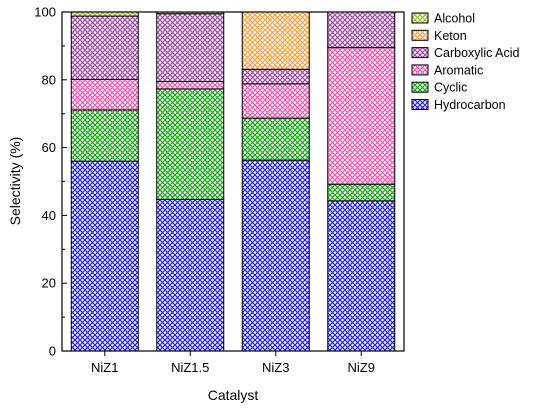 The width and height of the screenshot is (533, 413). Describe the element at coordinates (361, 367) in the screenshot. I see `x-tick-label-niz9: NiZ9` at that location.